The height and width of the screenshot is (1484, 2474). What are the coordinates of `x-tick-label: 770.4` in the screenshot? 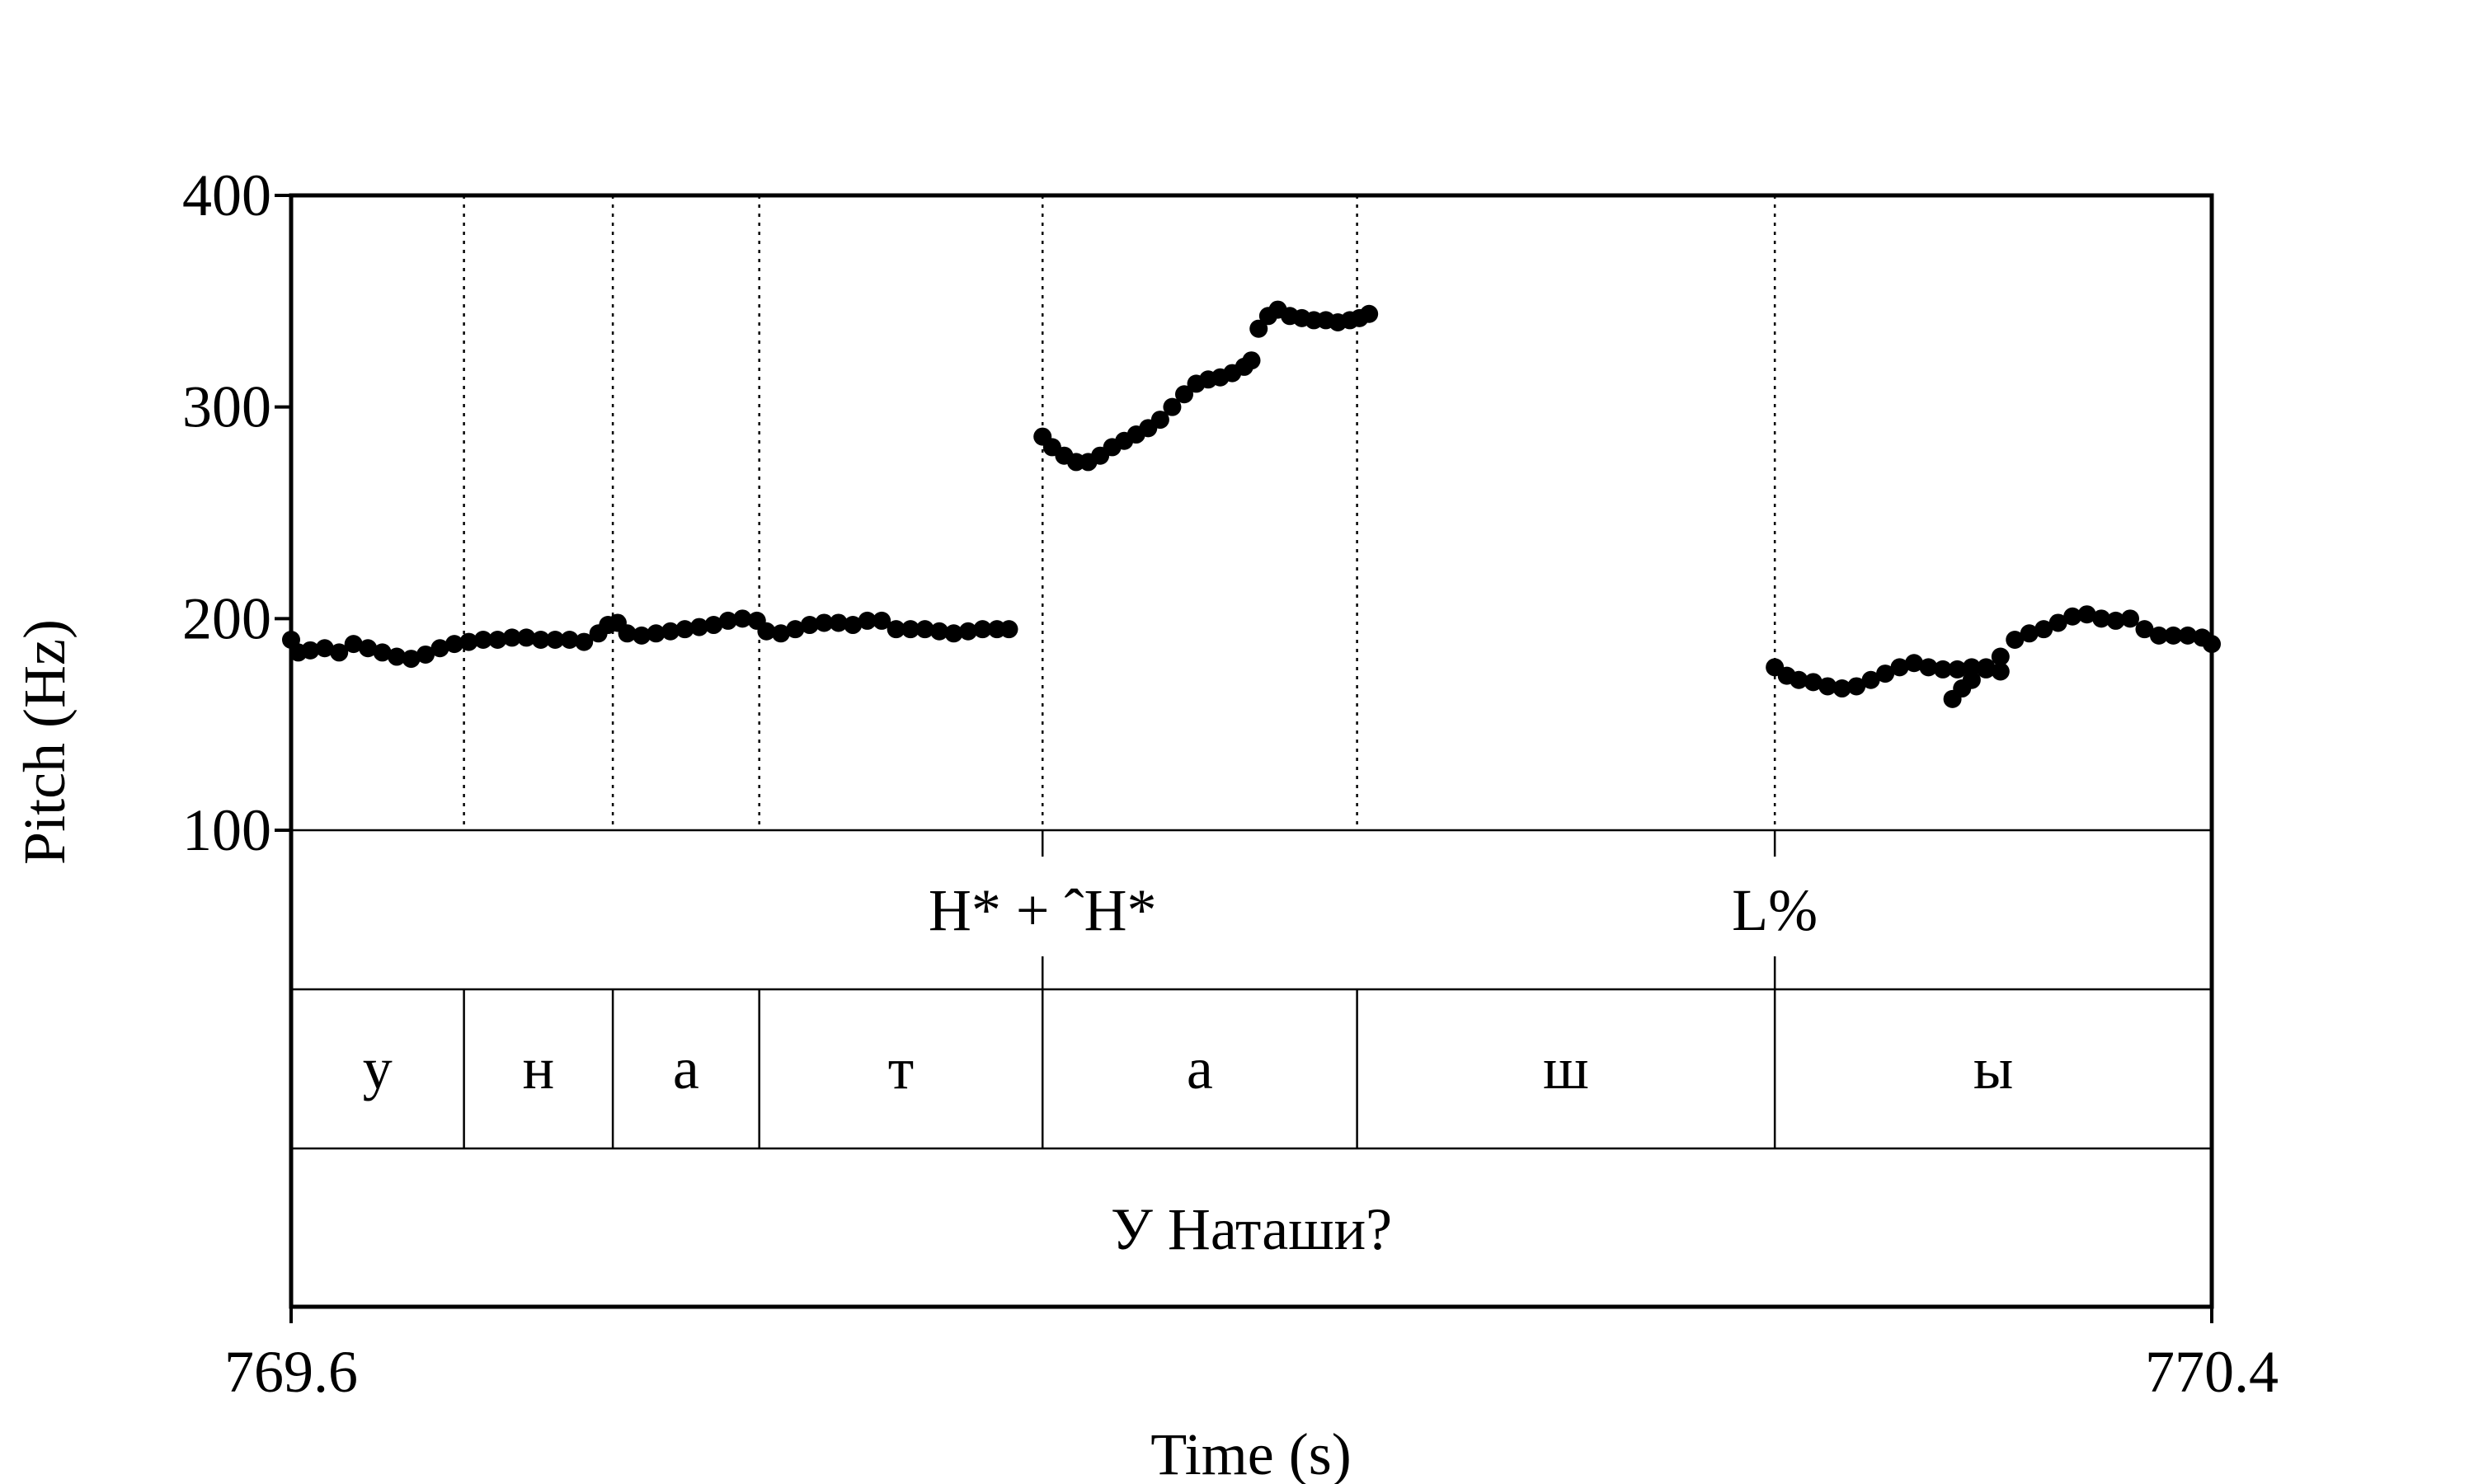 It's located at (2212, 1372).